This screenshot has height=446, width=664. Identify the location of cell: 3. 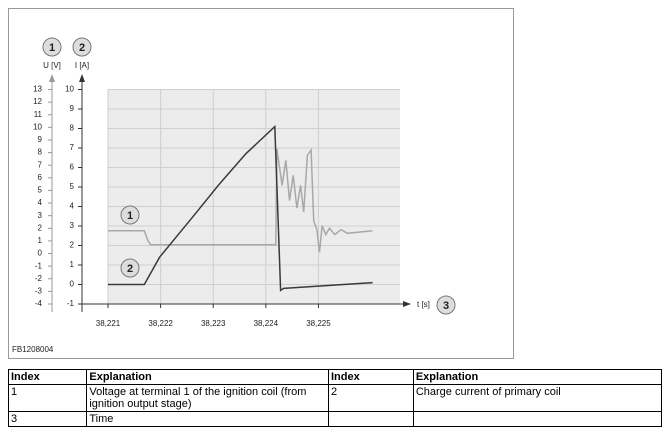
(47, 419).